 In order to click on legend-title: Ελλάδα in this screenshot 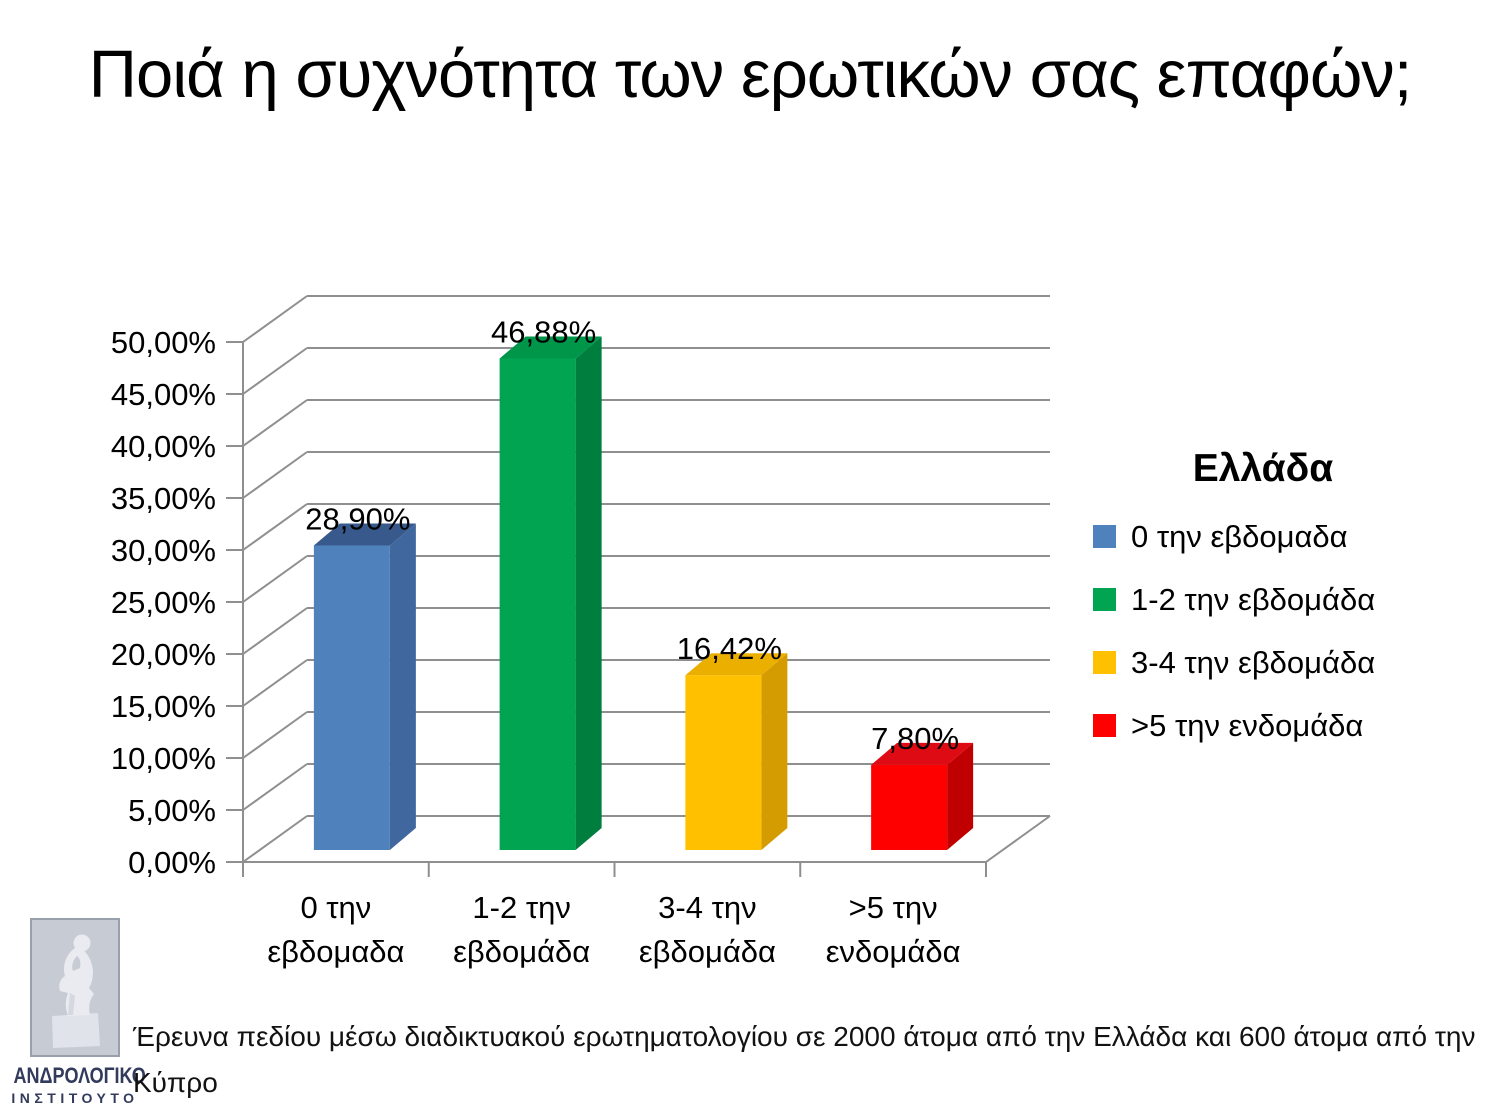, I will do `click(1263, 468)`.